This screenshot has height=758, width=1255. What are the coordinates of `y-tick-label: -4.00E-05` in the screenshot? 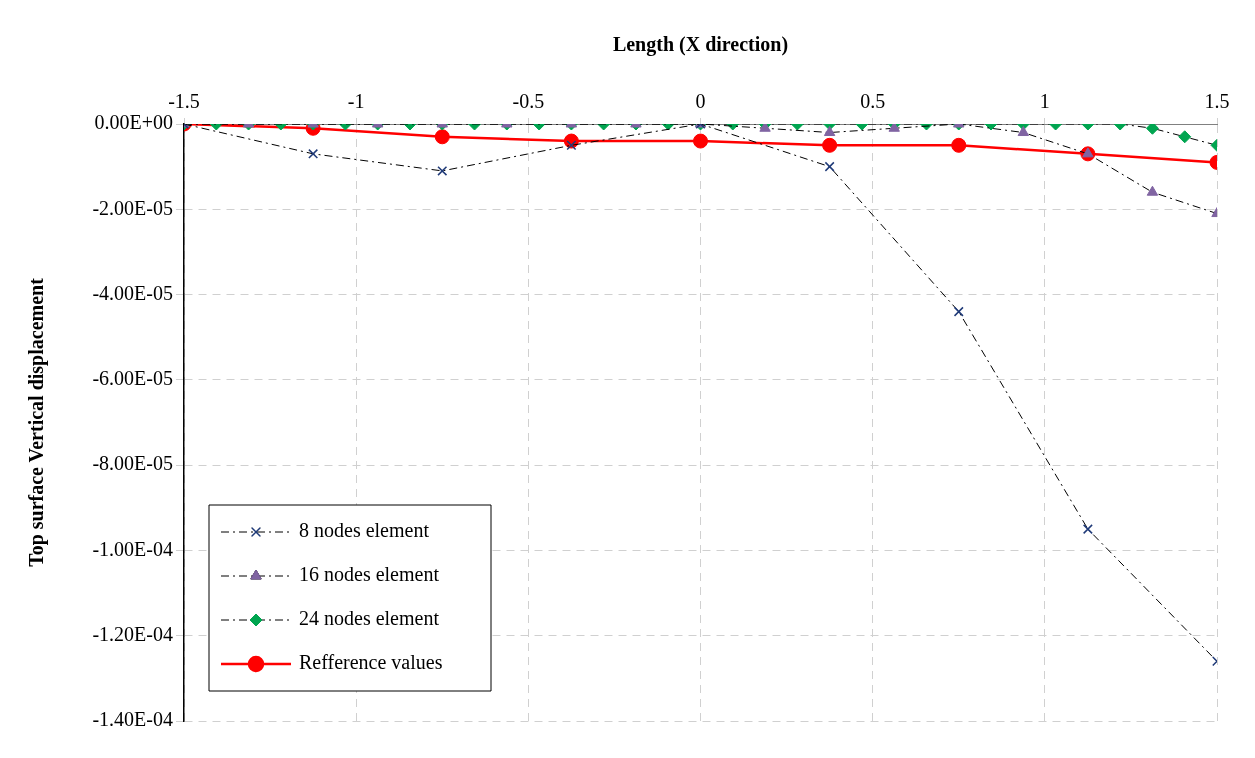 It's located at (132, 292).